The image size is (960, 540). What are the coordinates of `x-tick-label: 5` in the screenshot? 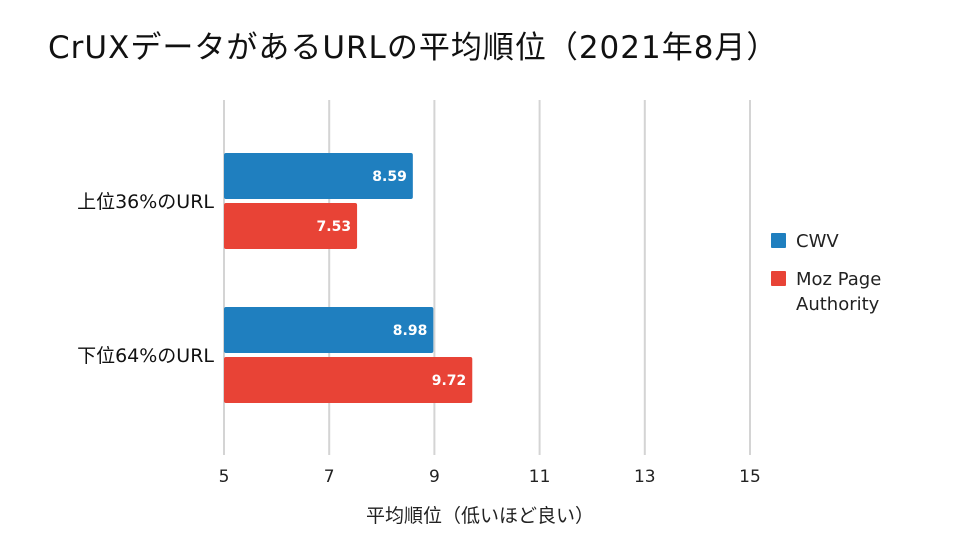 It's located at (224, 477).